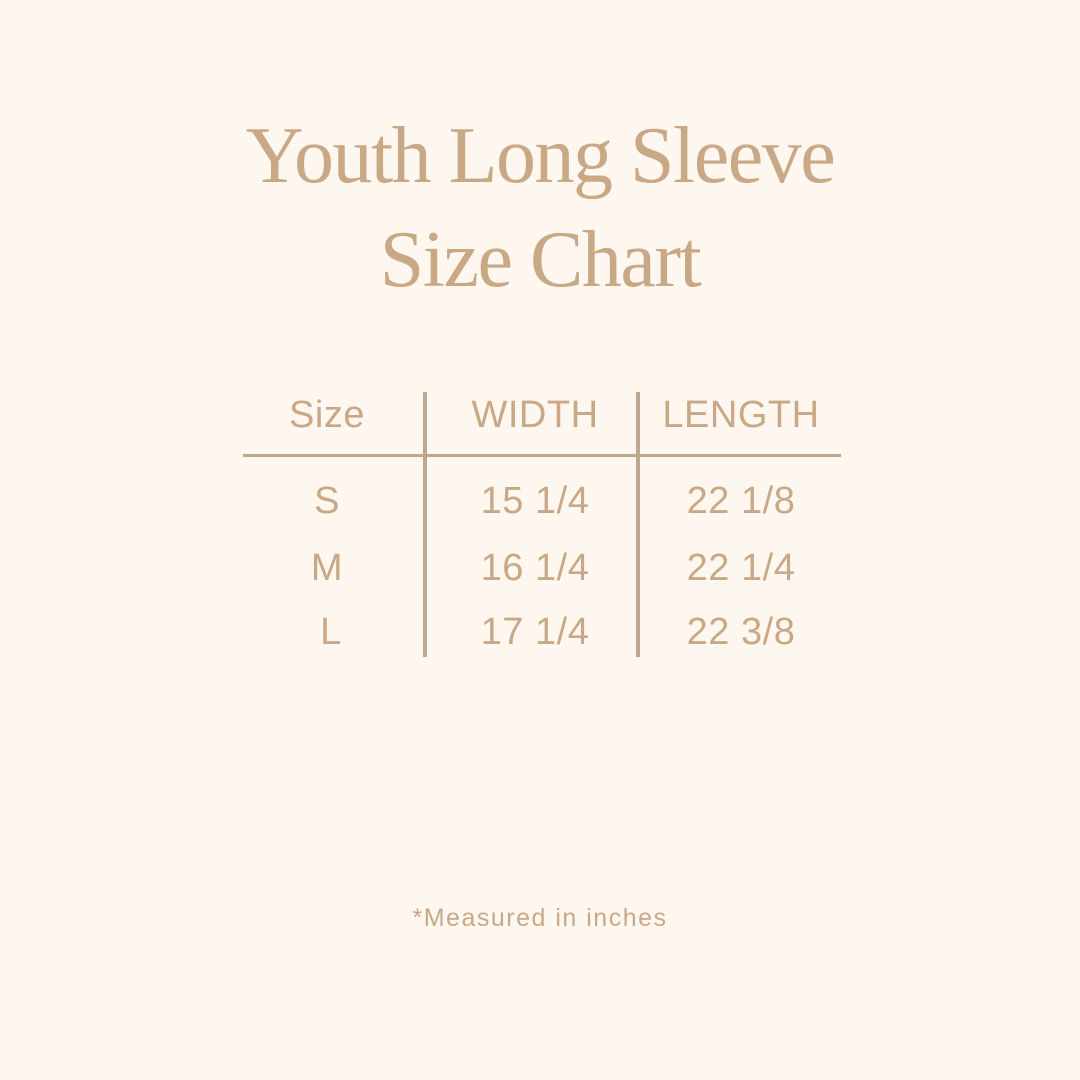  Describe the element at coordinates (535, 632) in the screenshot. I see `row-l-width: 17 1/4` at that location.